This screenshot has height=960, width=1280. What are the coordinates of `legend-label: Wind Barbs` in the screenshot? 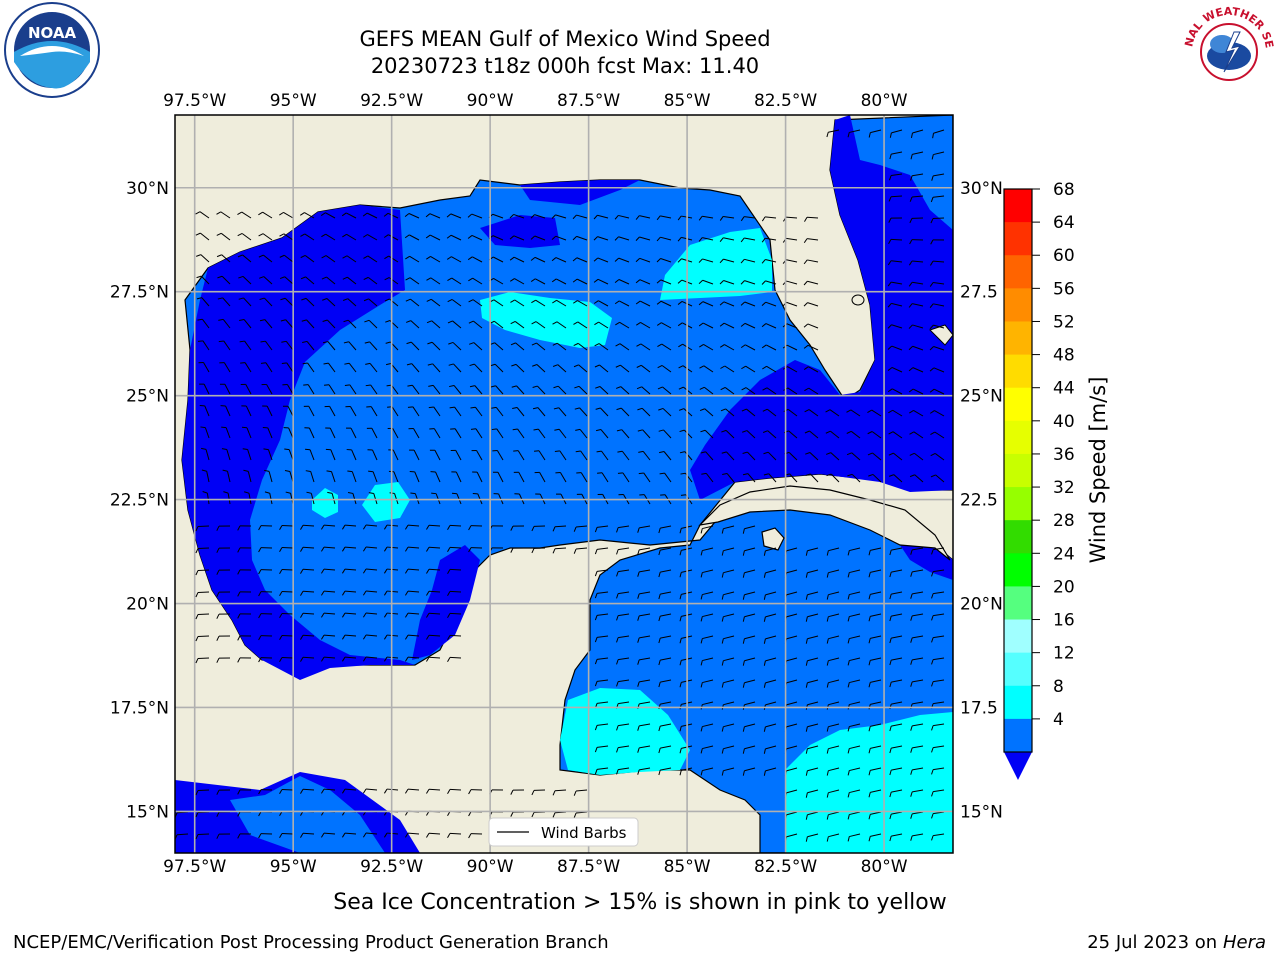 It's located at (584, 833).